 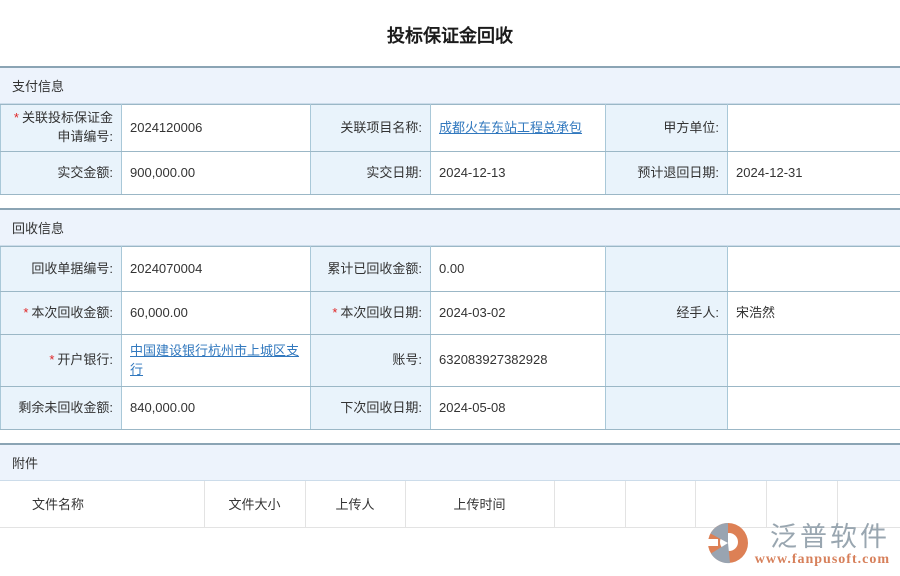 What do you see at coordinates (355, 504) in the screenshot?
I see `attachment-col-uploader: 上传人` at bounding box center [355, 504].